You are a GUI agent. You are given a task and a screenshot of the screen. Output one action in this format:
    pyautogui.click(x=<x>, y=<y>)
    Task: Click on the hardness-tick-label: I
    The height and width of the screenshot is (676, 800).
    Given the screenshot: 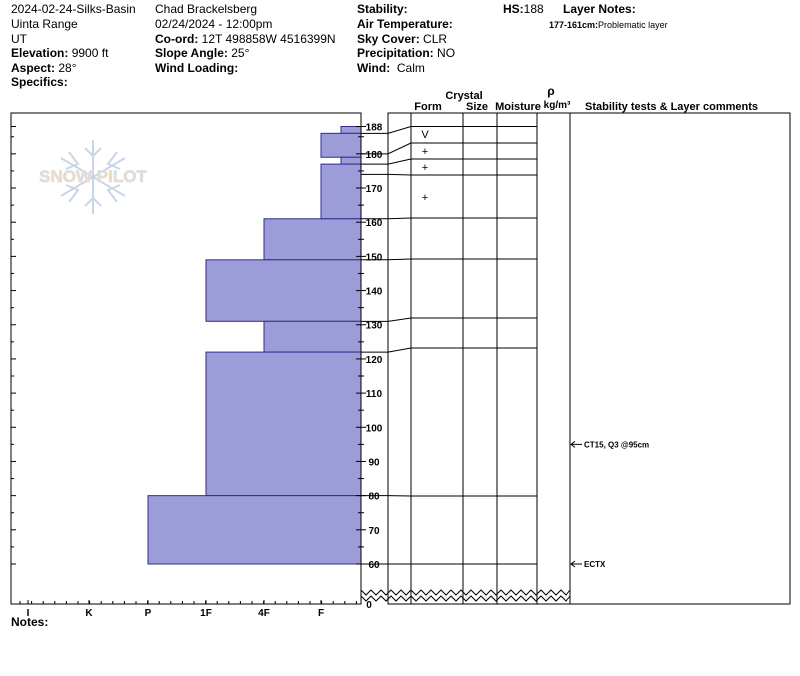 What is the action you would take?
    pyautogui.click(x=28, y=613)
    